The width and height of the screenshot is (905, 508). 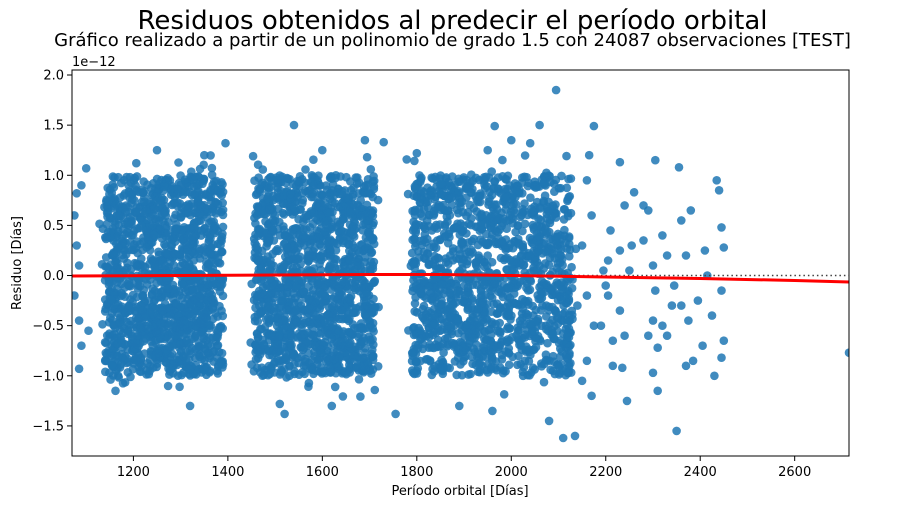 I want to click on x-tick-label: 2200, so click(x=605, y=472).